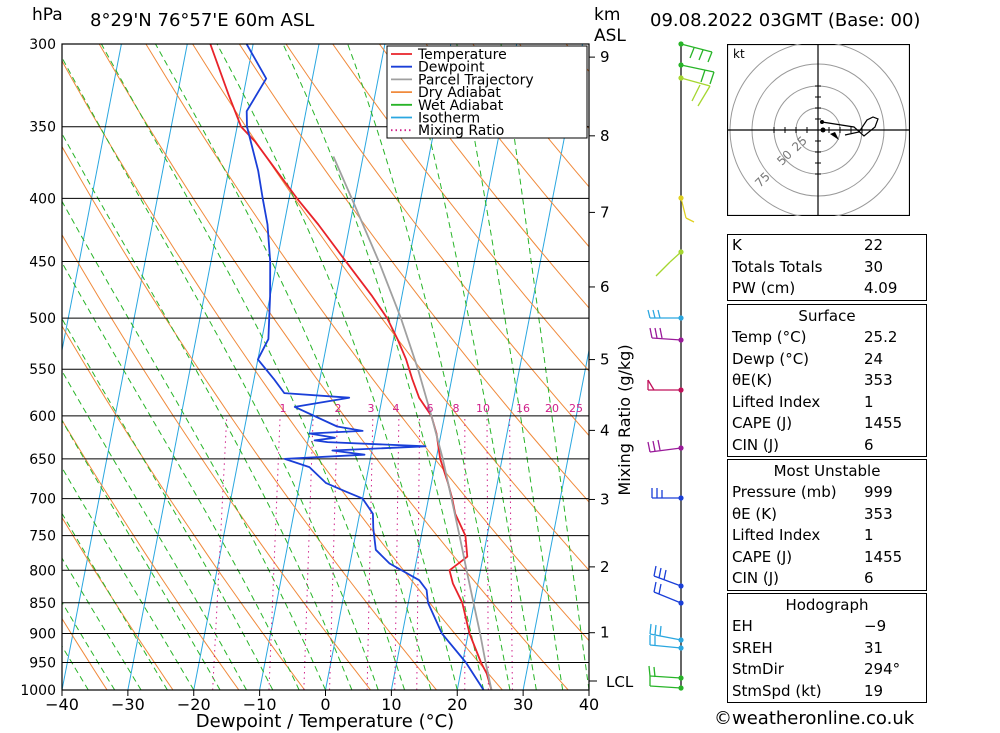  What do you see at coordinates (605, 57) in the screenshot?
I see `km-tick-label: 9` at bounding box center [605, 57].